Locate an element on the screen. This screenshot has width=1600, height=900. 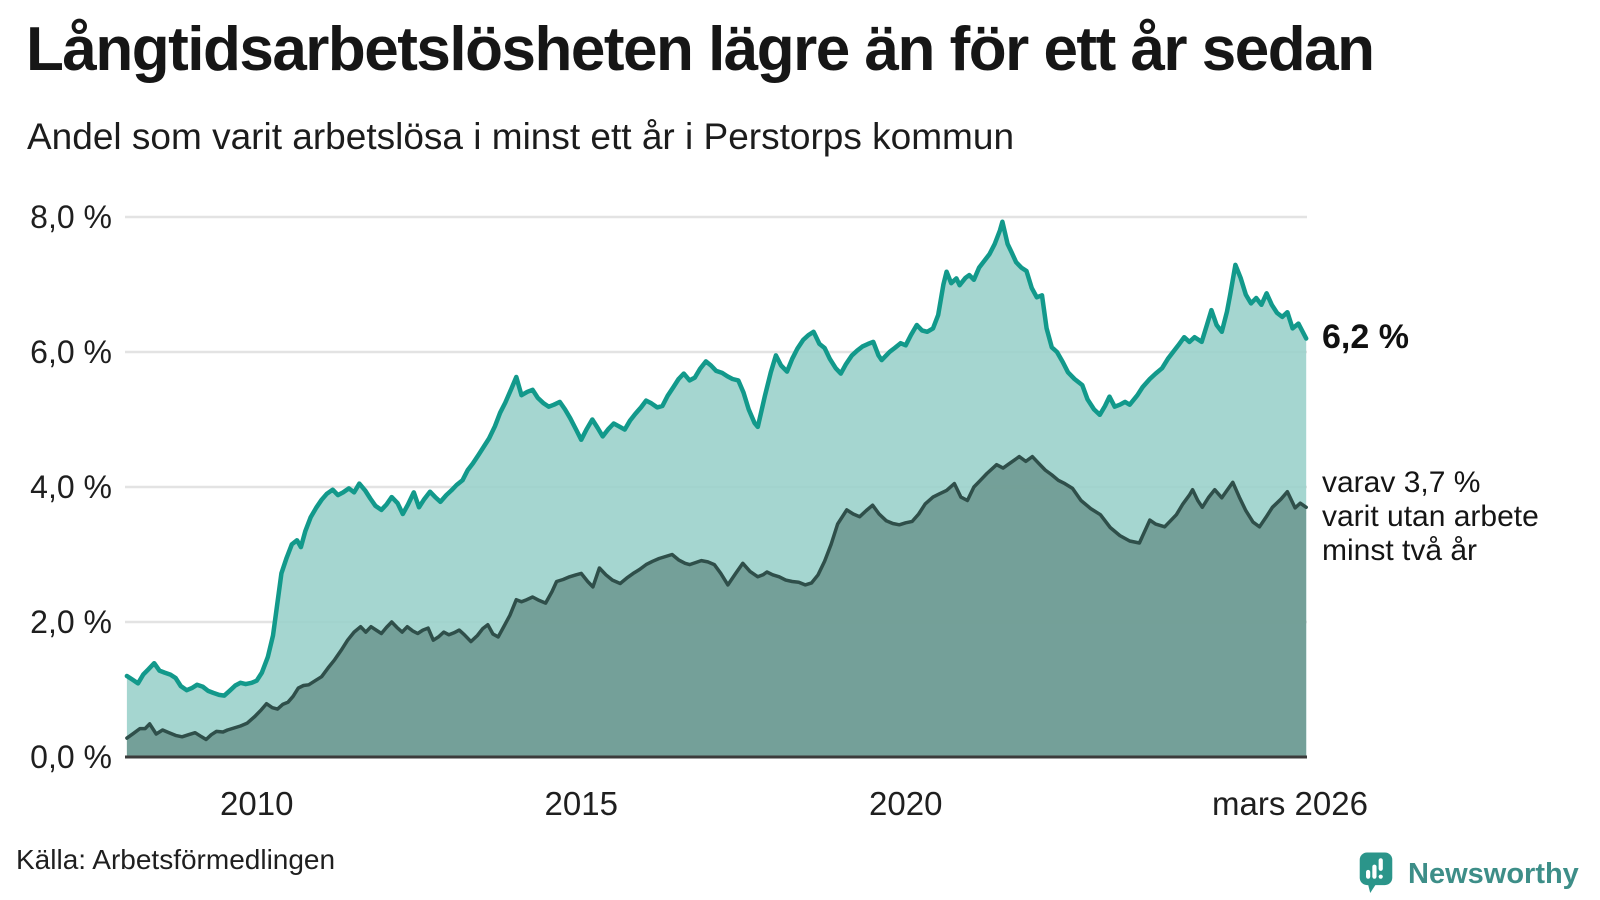
x-axis-tick-mars-2026: mars 2026 is located at coordinates (1290, 803).